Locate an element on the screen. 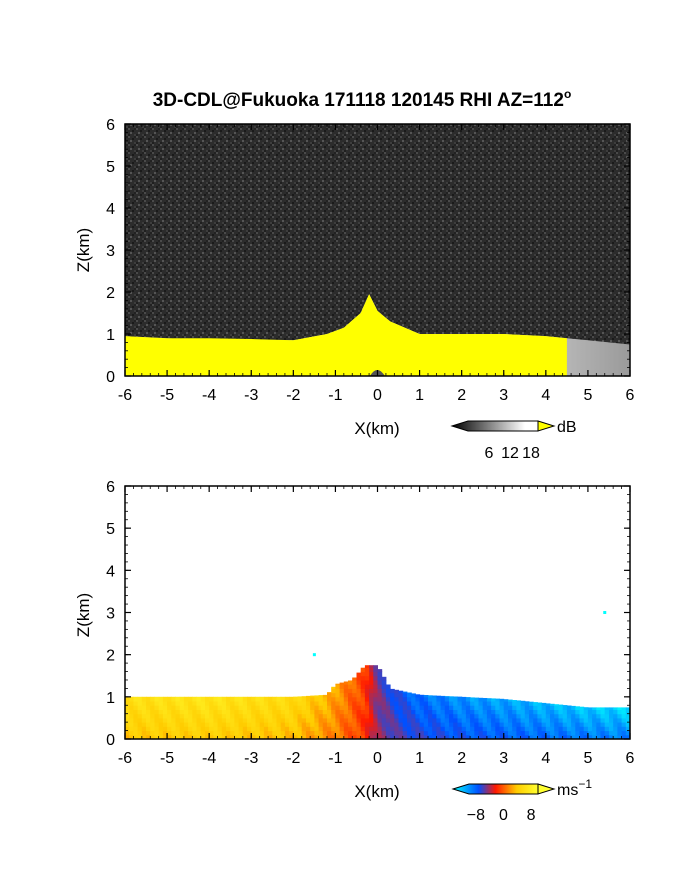  x-tick-label: -2 is located at coordinates (293, 395).